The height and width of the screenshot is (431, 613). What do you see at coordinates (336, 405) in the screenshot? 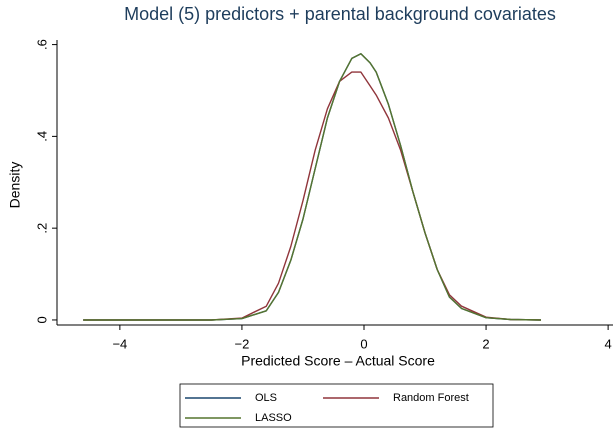
I see `legend-box` at bounding box center [336, 405].